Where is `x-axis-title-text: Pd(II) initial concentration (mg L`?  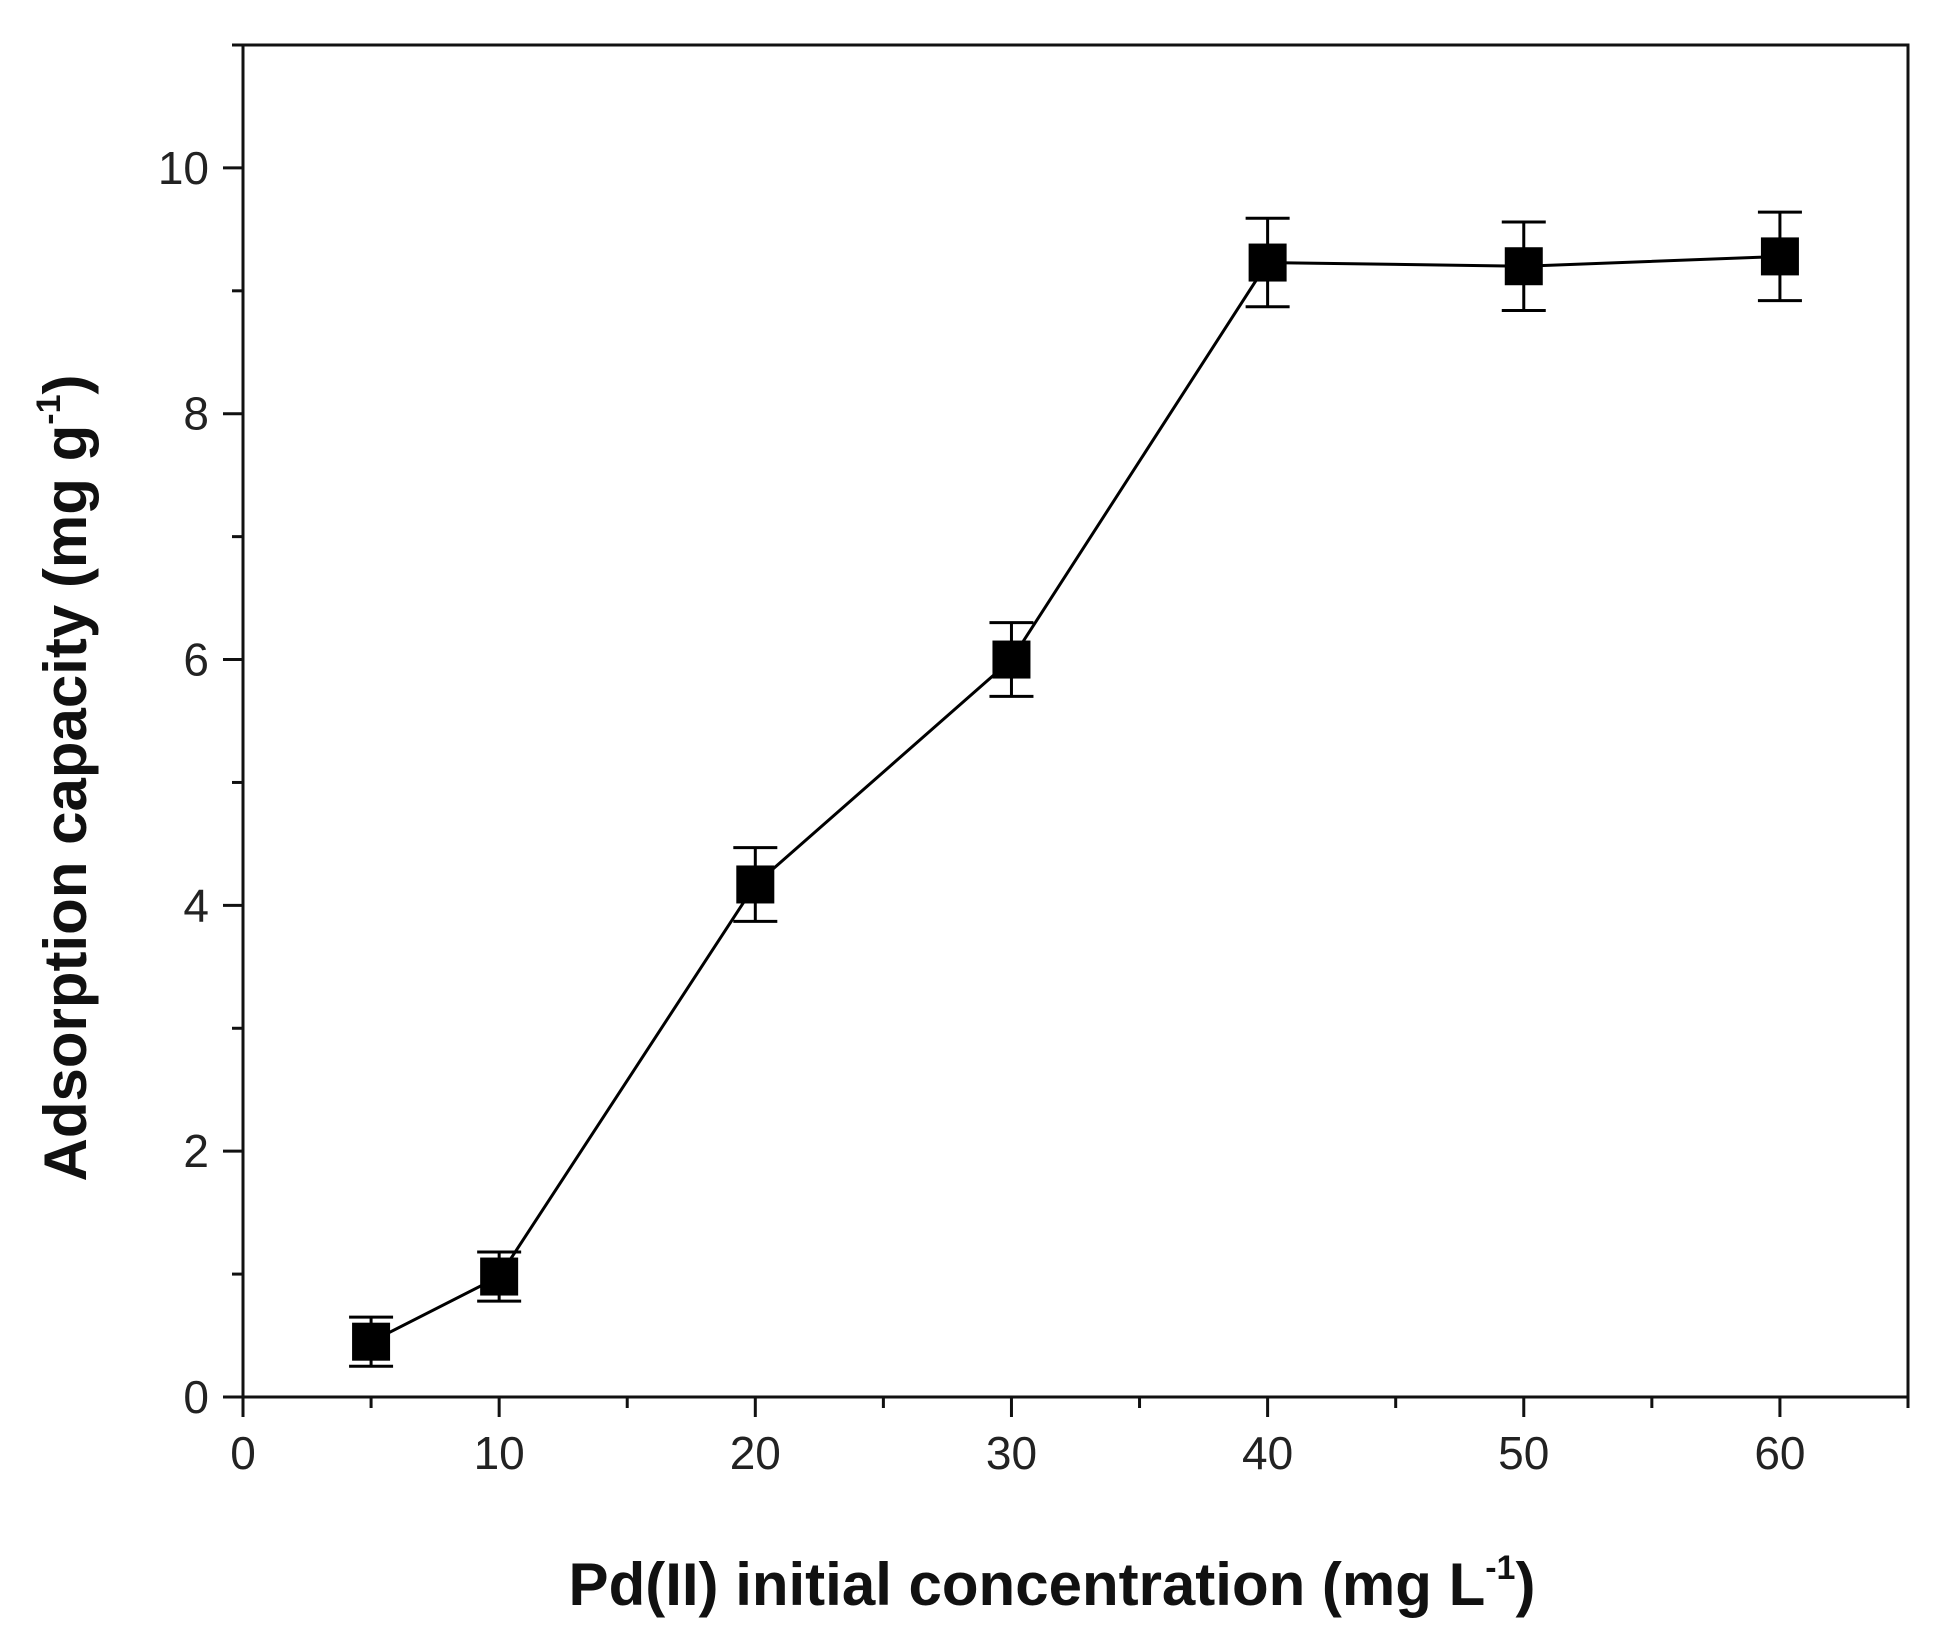 x-axis-title-text: Pd(II) initial concentration (mg L is located at coordinates (1027, 1584).